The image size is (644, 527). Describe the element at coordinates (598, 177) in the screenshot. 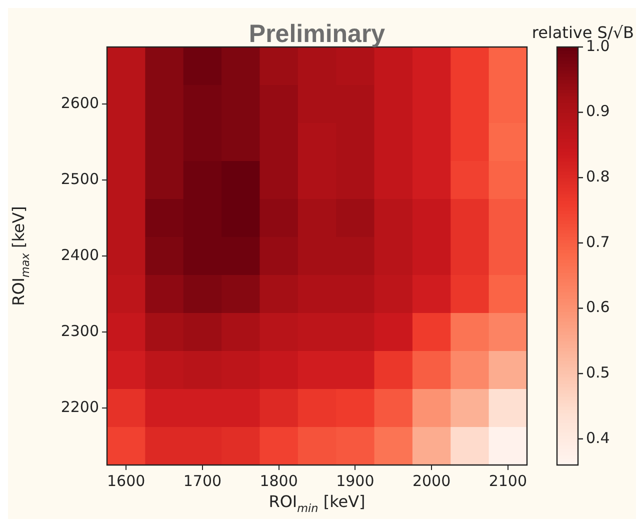

I see `color-bar-label: 0.8` at that location.